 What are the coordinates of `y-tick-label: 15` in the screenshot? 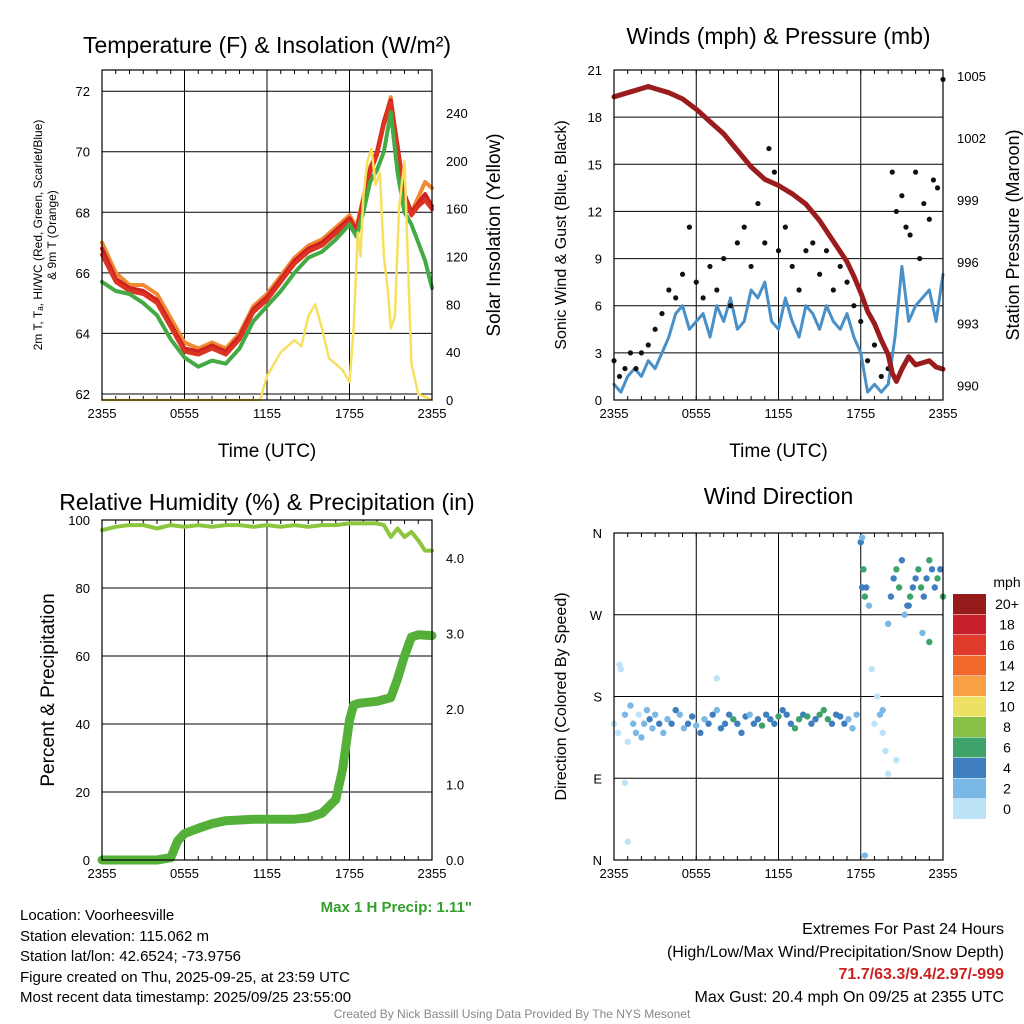 It's located at (595, 164).